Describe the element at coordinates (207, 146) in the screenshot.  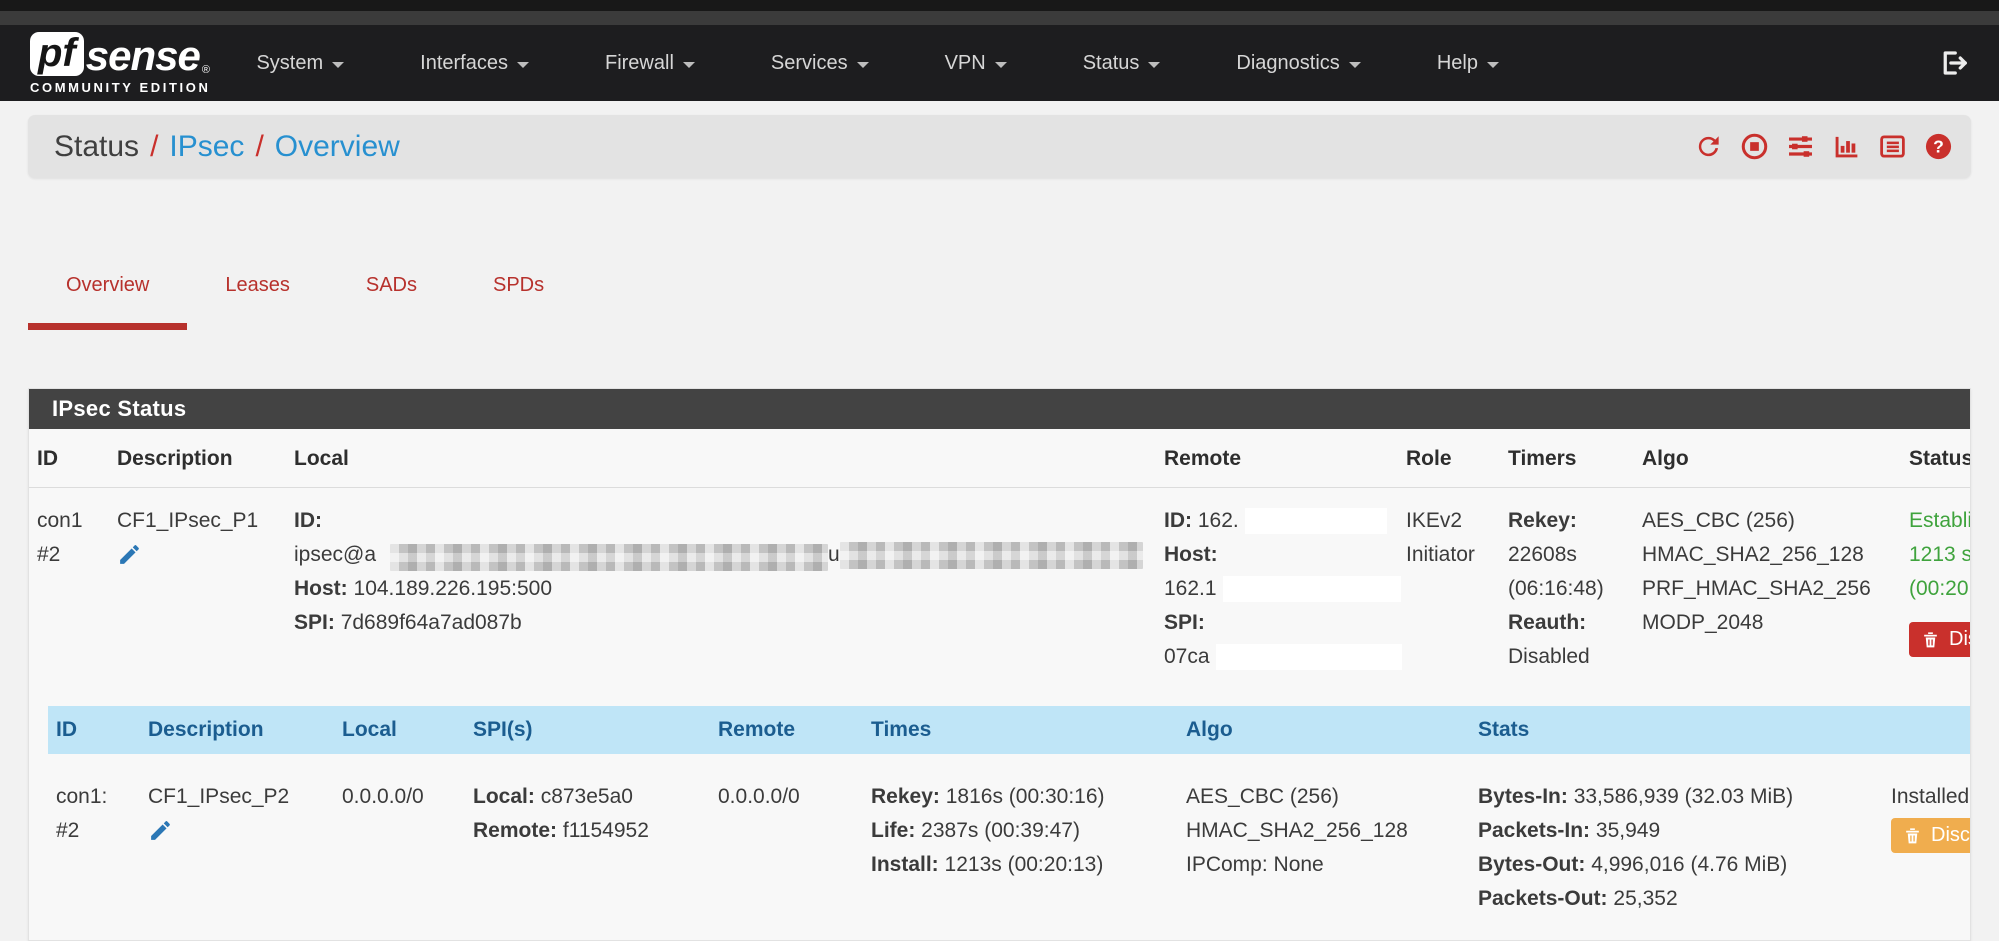
I see `breadcrumb-link-ipsec: IPsec` at that location.